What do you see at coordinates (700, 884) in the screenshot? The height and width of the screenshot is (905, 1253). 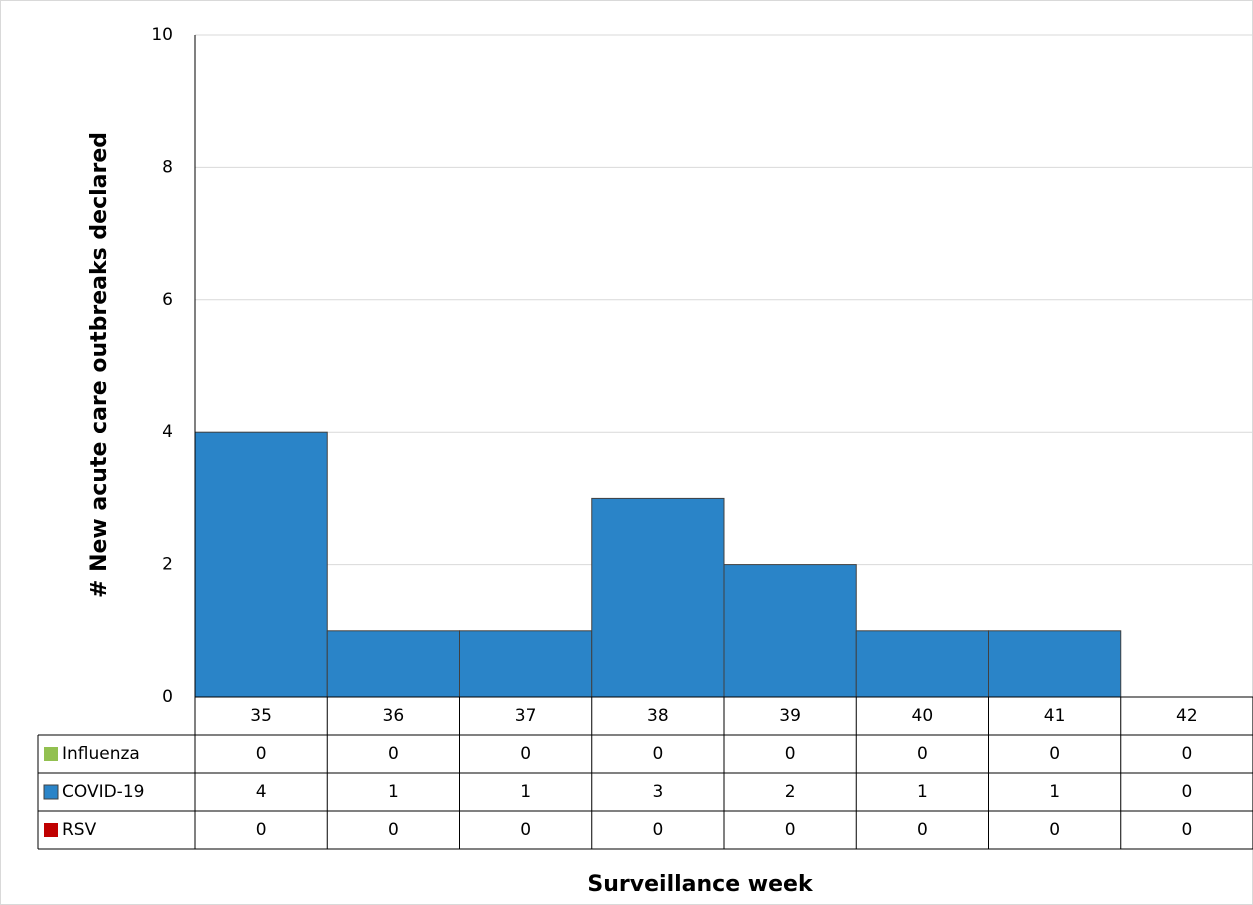 I see `x-axis-label: Surveillance week` at bounding box center [700, 884].